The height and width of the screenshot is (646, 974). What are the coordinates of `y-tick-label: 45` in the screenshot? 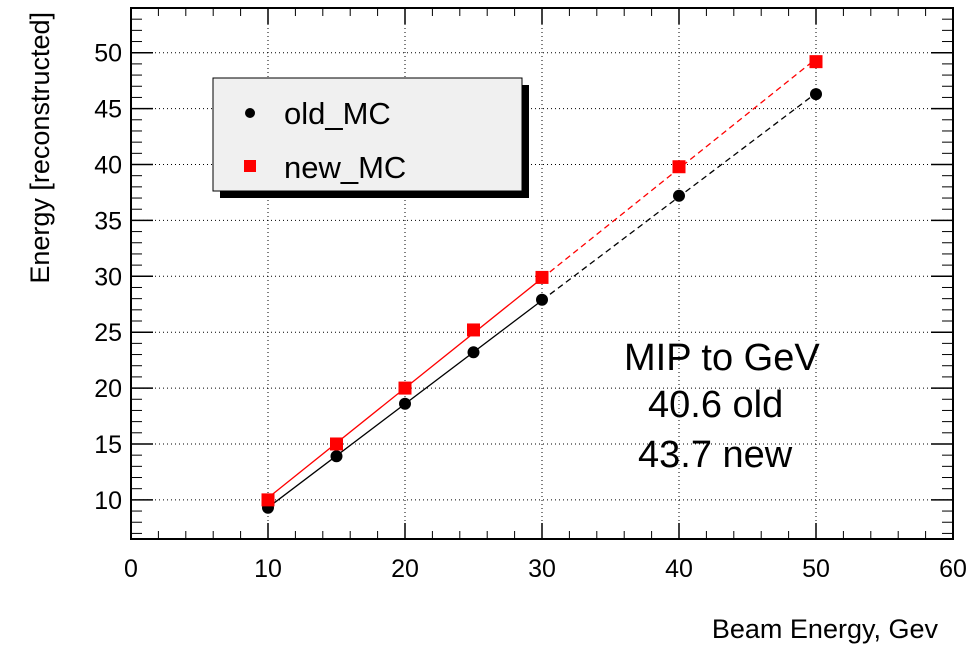 It's located at (108, 110).